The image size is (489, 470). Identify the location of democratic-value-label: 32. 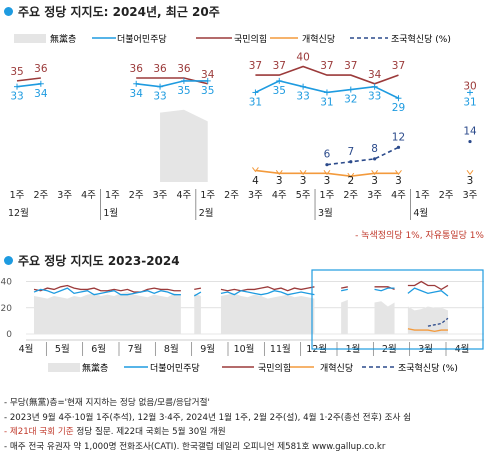
(350, 100).